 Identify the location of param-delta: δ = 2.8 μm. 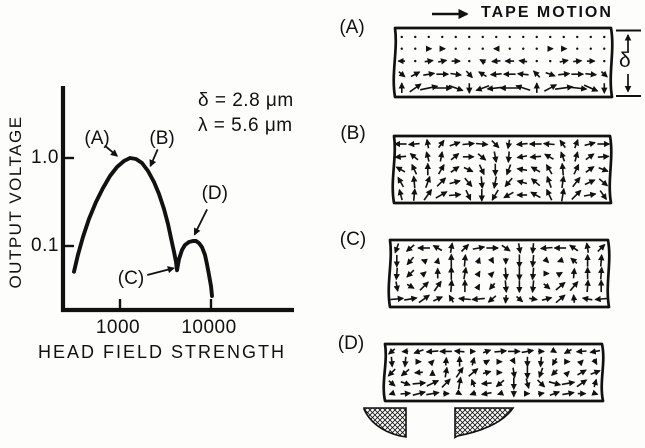
(246, 100).